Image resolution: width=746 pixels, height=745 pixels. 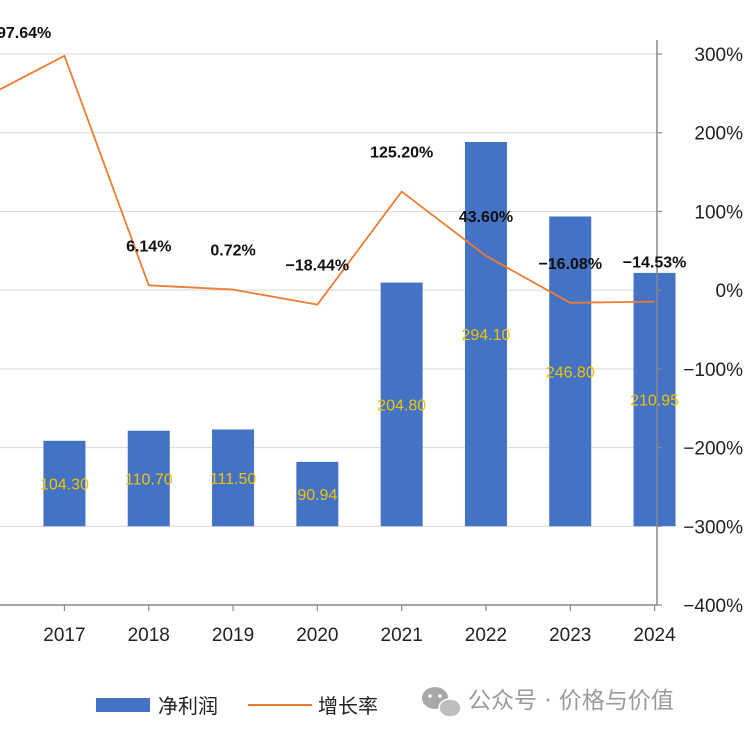 I want to click on watermark: 公众号 · 价格与价值, so click(x=548, y=702).